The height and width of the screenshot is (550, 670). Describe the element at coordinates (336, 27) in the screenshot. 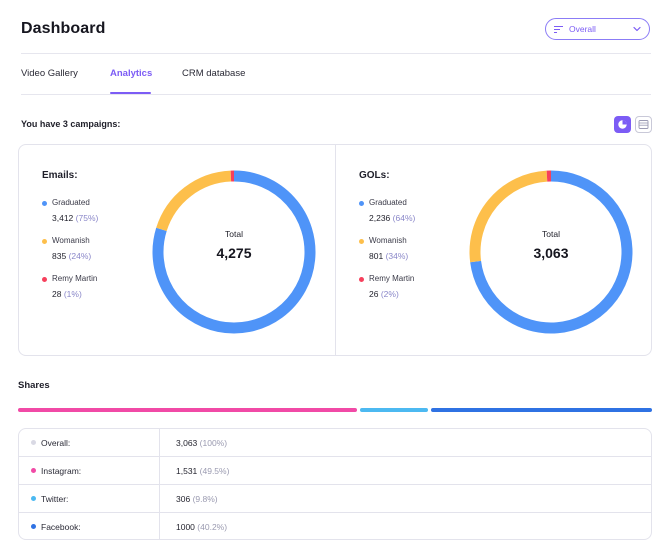

I see `page-header: Dashboard Overall` at that location.